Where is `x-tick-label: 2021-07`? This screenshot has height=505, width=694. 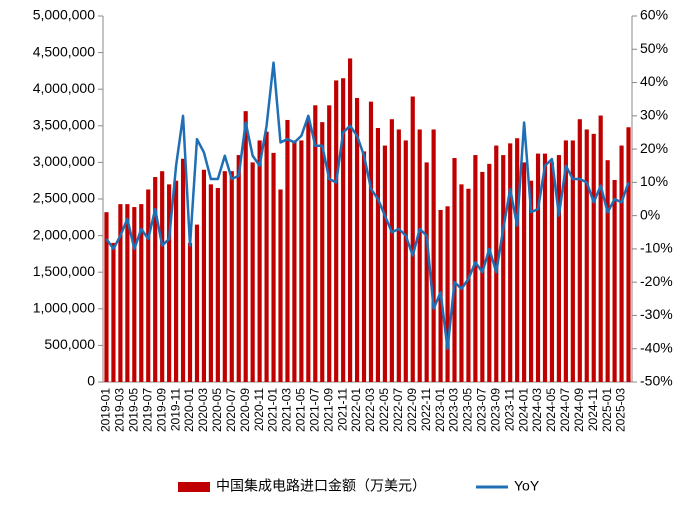 x-tick-label: 2021-07 is located at coordinates (314, 410).